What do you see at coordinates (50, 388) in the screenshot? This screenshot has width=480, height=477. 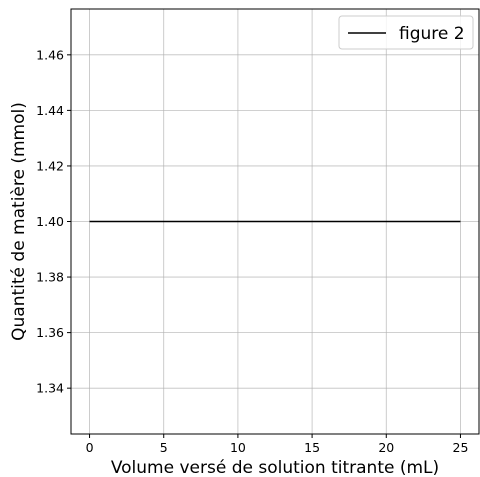 I see `y-tick-label: 1.34` at bounding box center [50, 388].